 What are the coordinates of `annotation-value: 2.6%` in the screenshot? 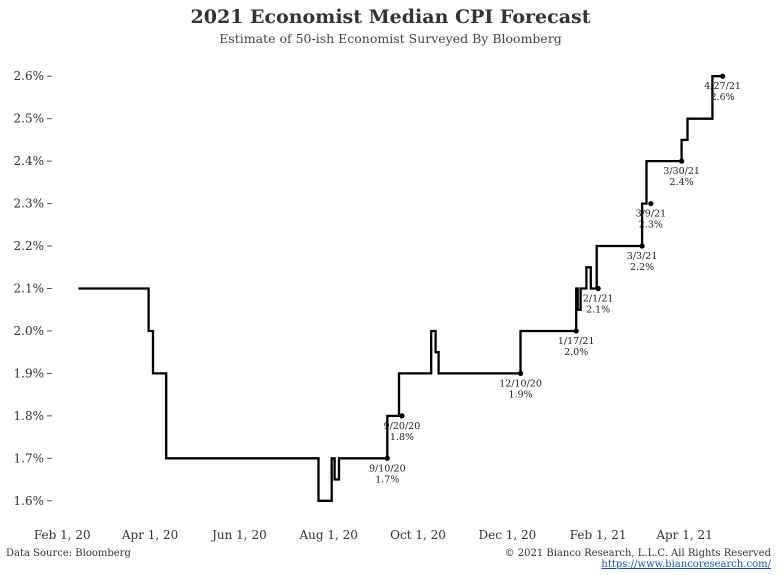 It's located at (723, 97).